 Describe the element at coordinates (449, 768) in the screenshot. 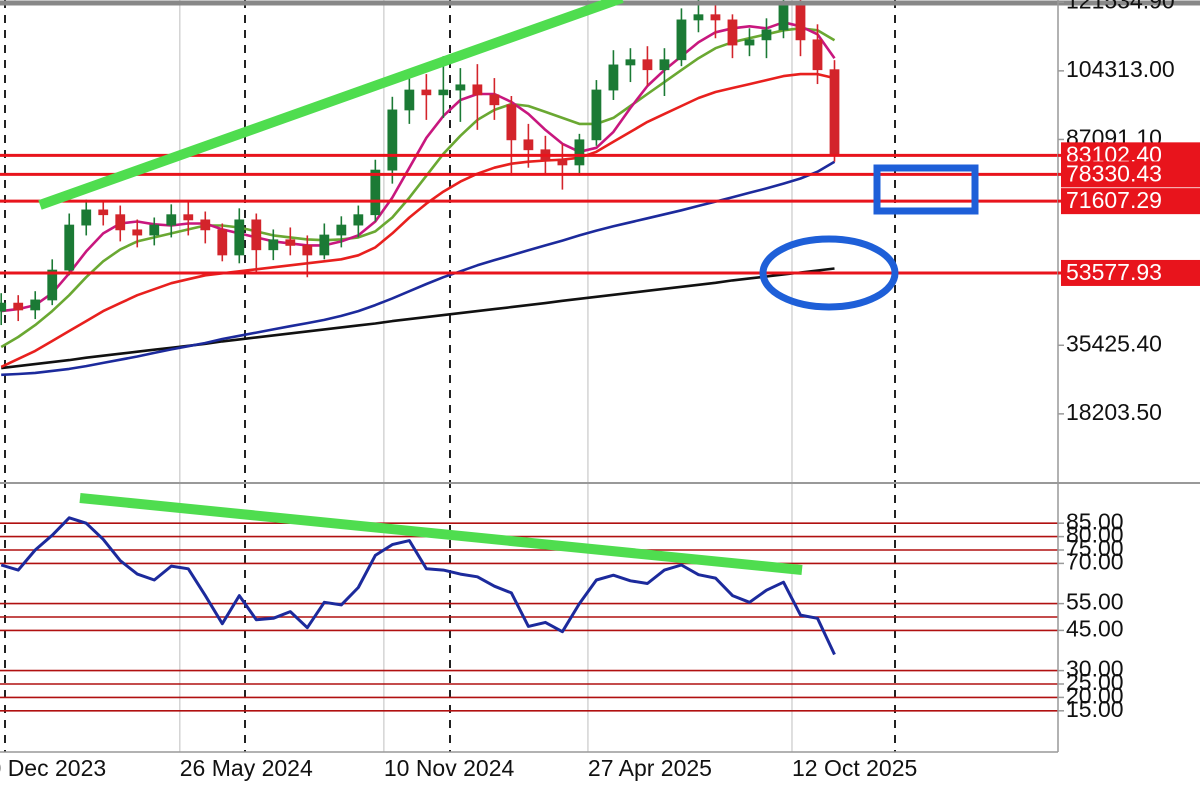

I see `x-tick-label: 10 Nov 2024` at that location.